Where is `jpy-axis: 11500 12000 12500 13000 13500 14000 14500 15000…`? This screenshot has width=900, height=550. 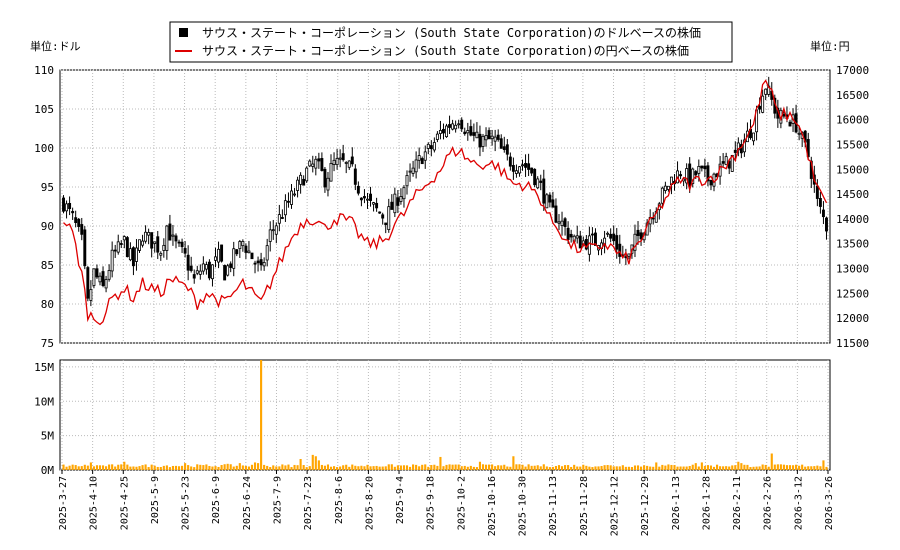 jpy-axis: 11500 12000 12500 13000 13500 14000 14500 15000… is located at coordinates (852, 207).